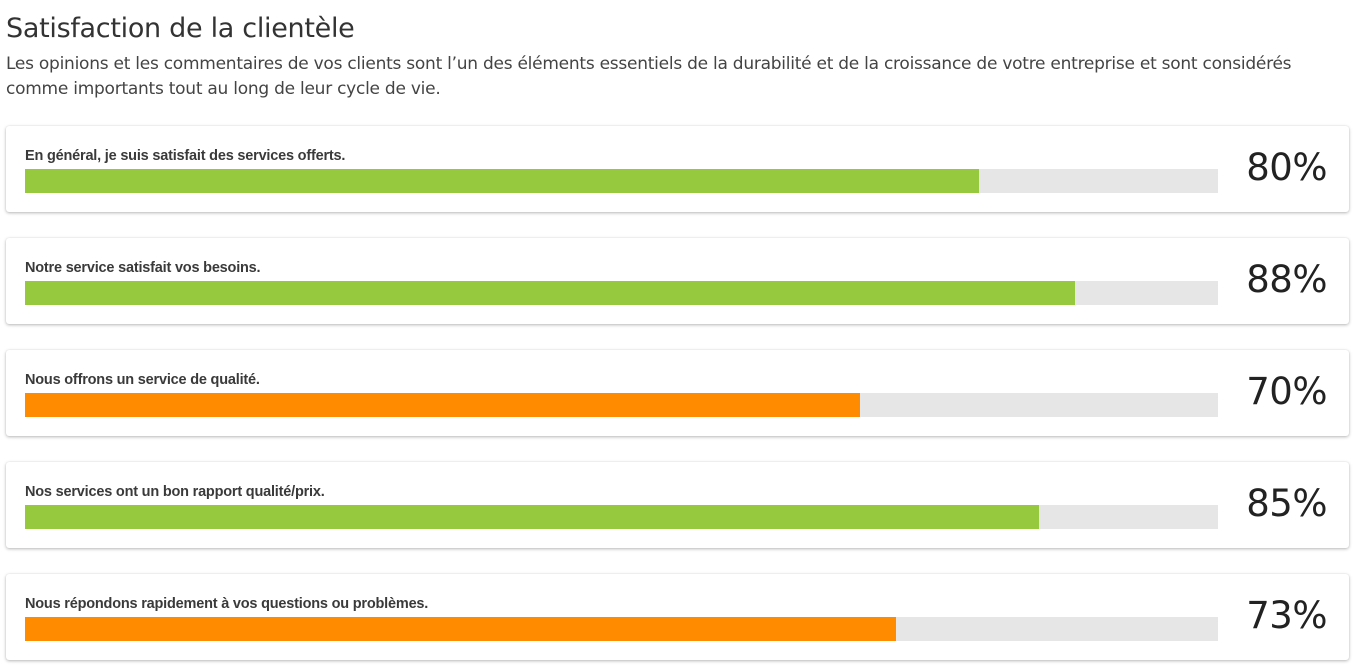 This screenshot has height=672, width=1356. I want to click on satisfaction-card: Notre service satisfait vos besoins. 88%, so click(677, 281).